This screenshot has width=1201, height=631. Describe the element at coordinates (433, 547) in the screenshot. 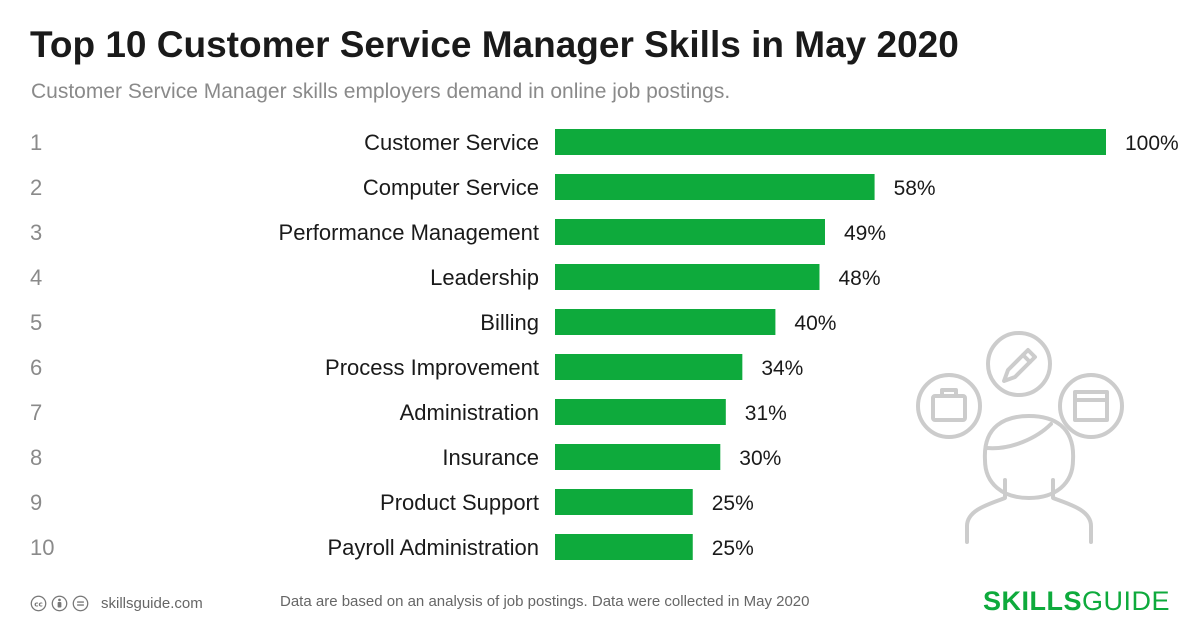

I see `category-label: Payroll Administration` at that location.